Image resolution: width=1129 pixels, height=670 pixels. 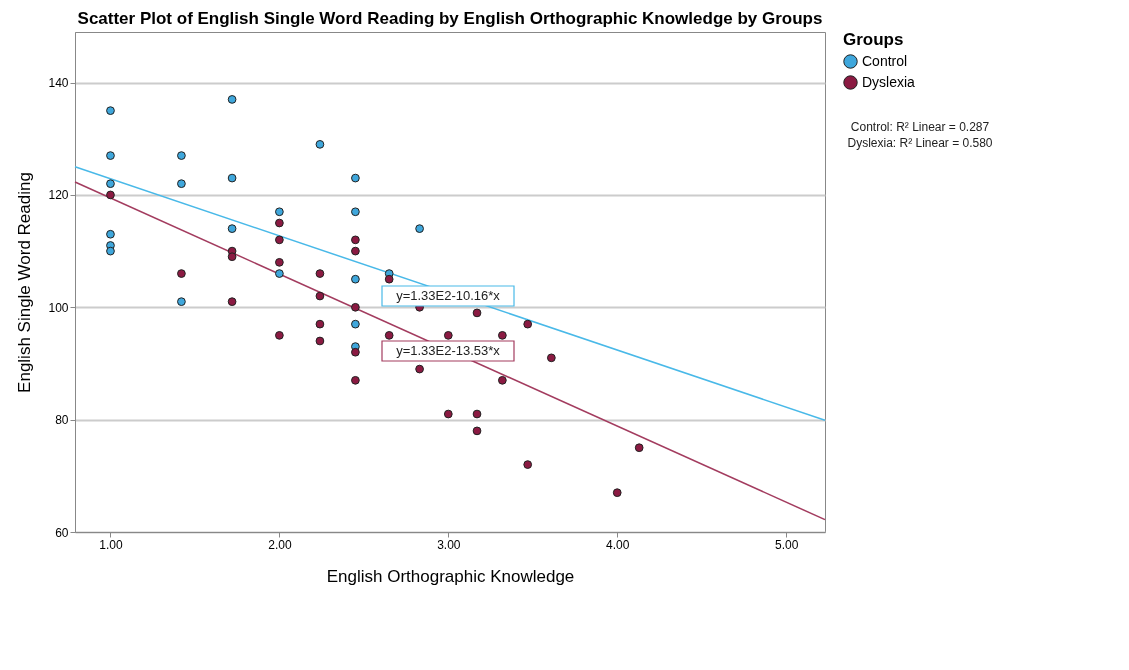 I want to click on x-tick-label: 3.00, so click(x=449, y=544).